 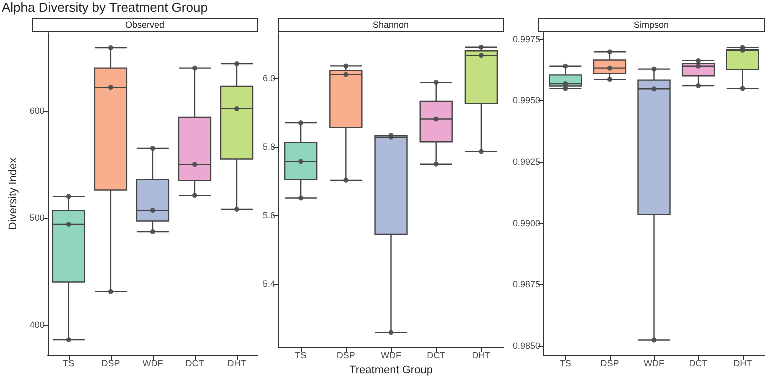 What do you see at coordinates (145, 25) in the screenshot?
I see `chart-subtitle: Observed` at bounding box center [145, 25].